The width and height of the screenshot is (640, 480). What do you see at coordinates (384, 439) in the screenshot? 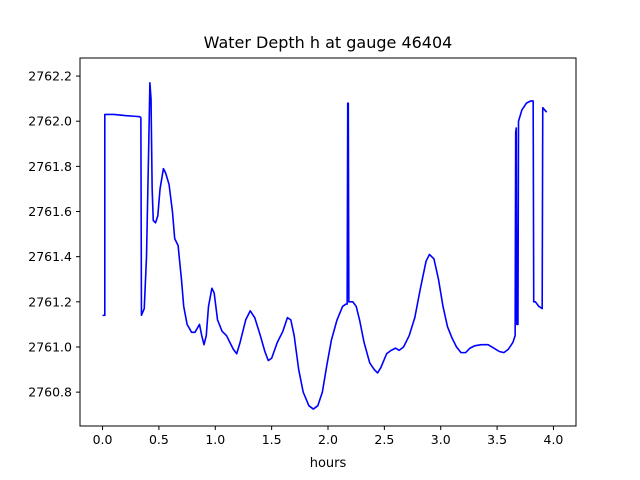
I see `x-tick-label: 2.5` at bounding box center [384, 439].